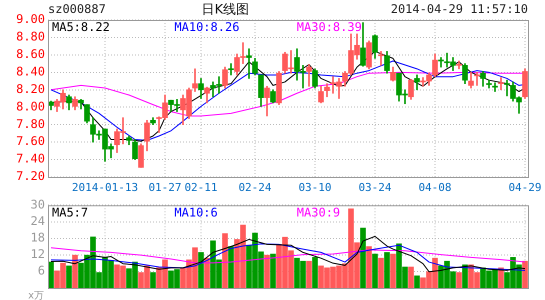  What do you see at coordinates (30, 37) in the screenshot?
I see `y-tick-label: 8.80` at bounding box center [30, 37].